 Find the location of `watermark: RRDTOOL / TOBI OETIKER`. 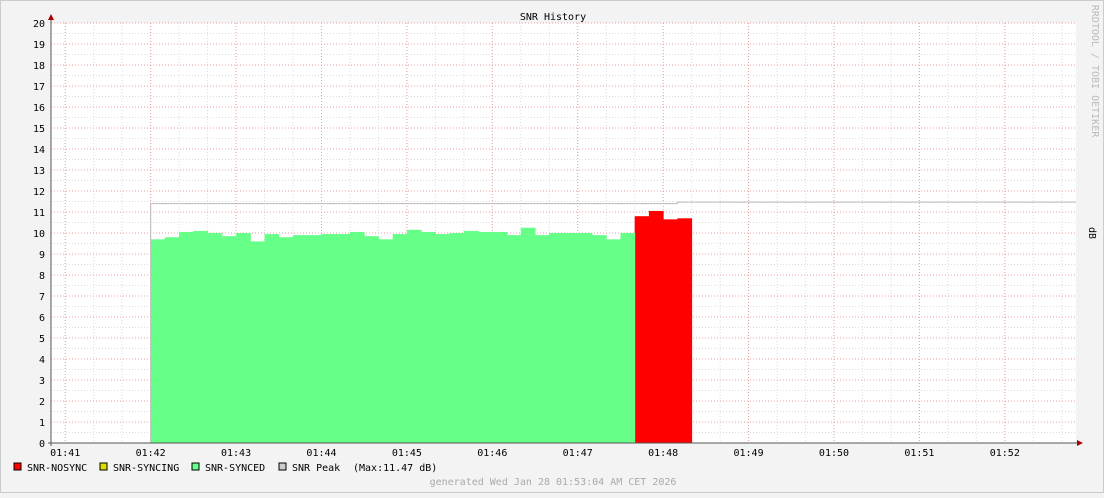

watermark: RRDTOOL / TOBI OETIKER is located at coordinates (1094, 71).